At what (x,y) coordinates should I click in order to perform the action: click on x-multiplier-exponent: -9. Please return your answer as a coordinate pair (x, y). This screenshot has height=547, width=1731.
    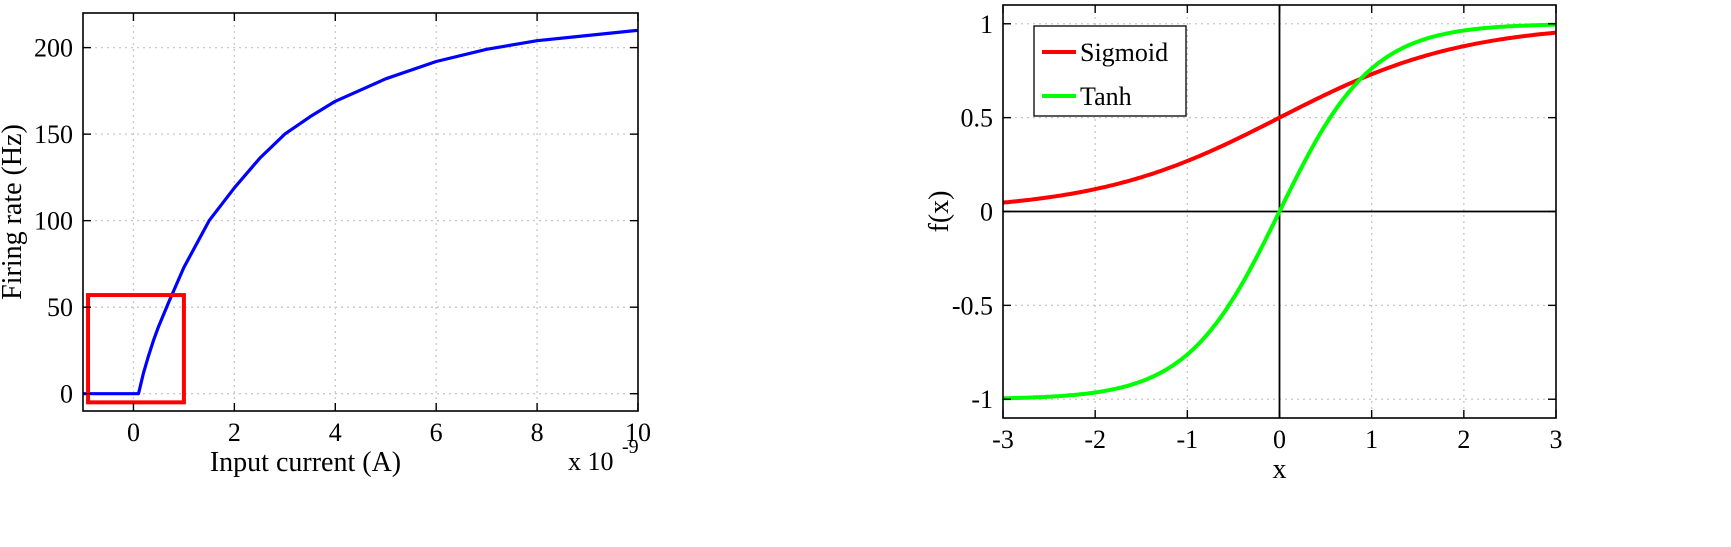
    Looking at the image, I should click on (630, 447).